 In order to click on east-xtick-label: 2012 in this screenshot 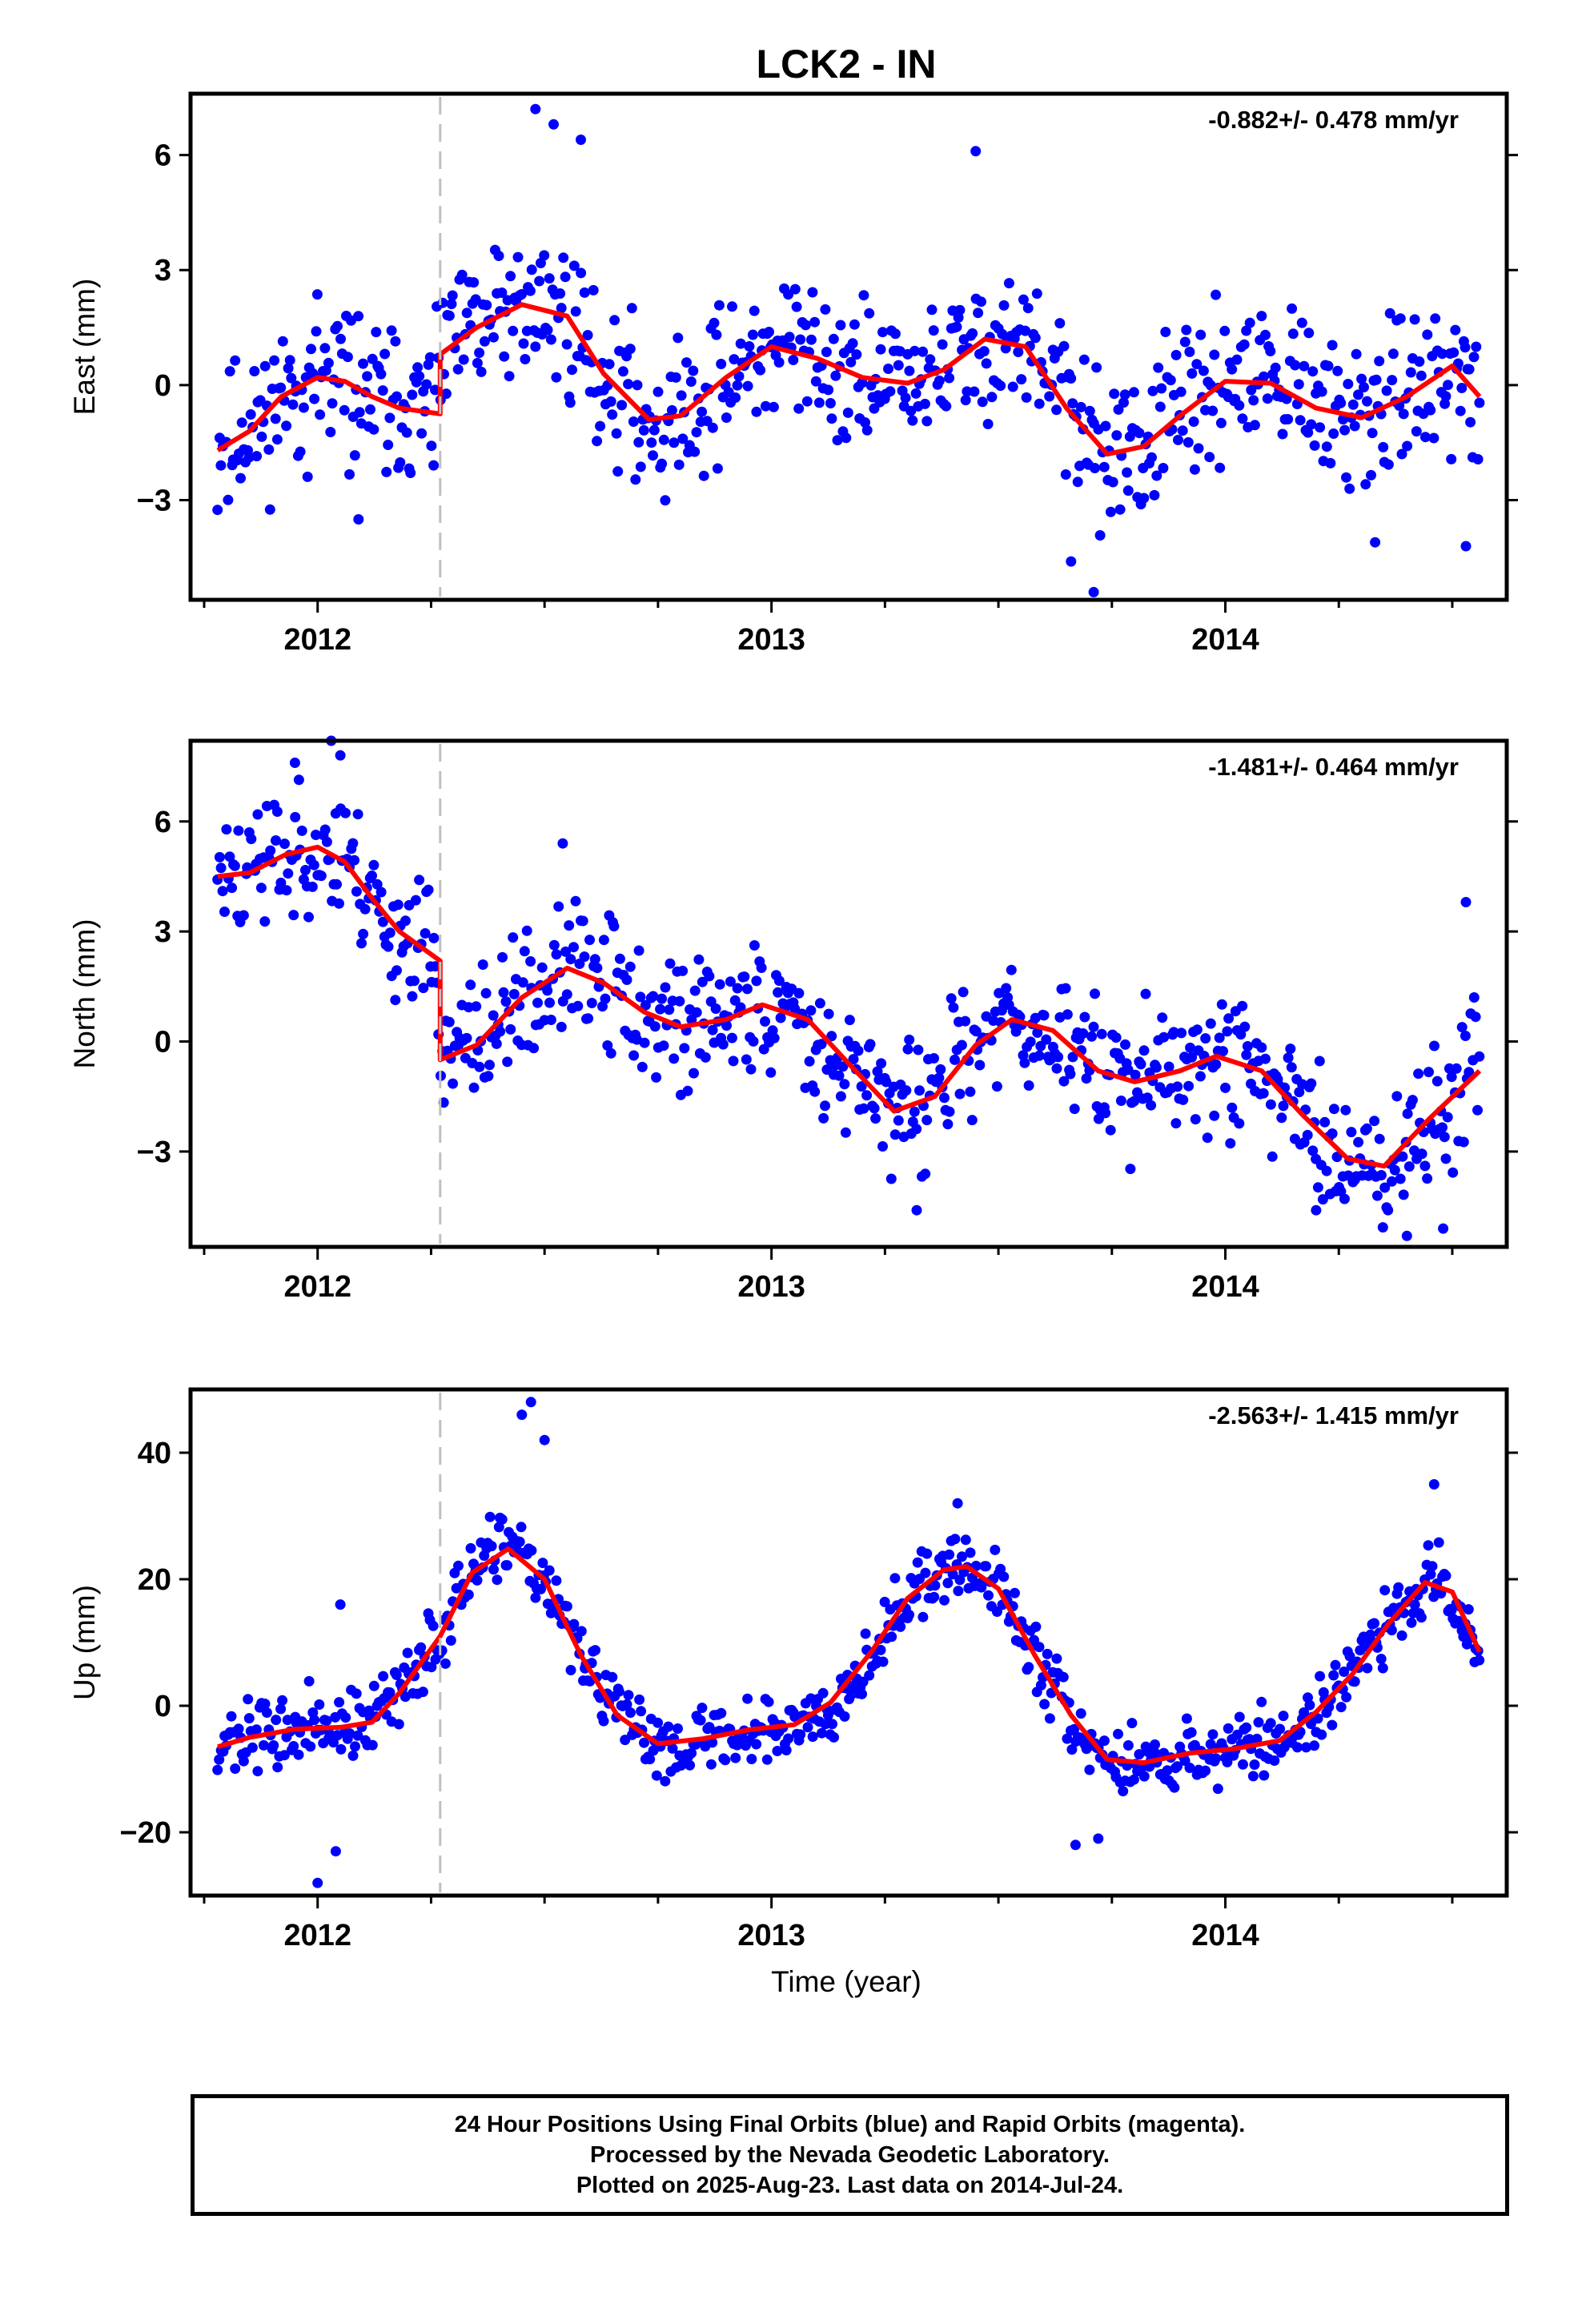, I will do `click(317, 640)`.